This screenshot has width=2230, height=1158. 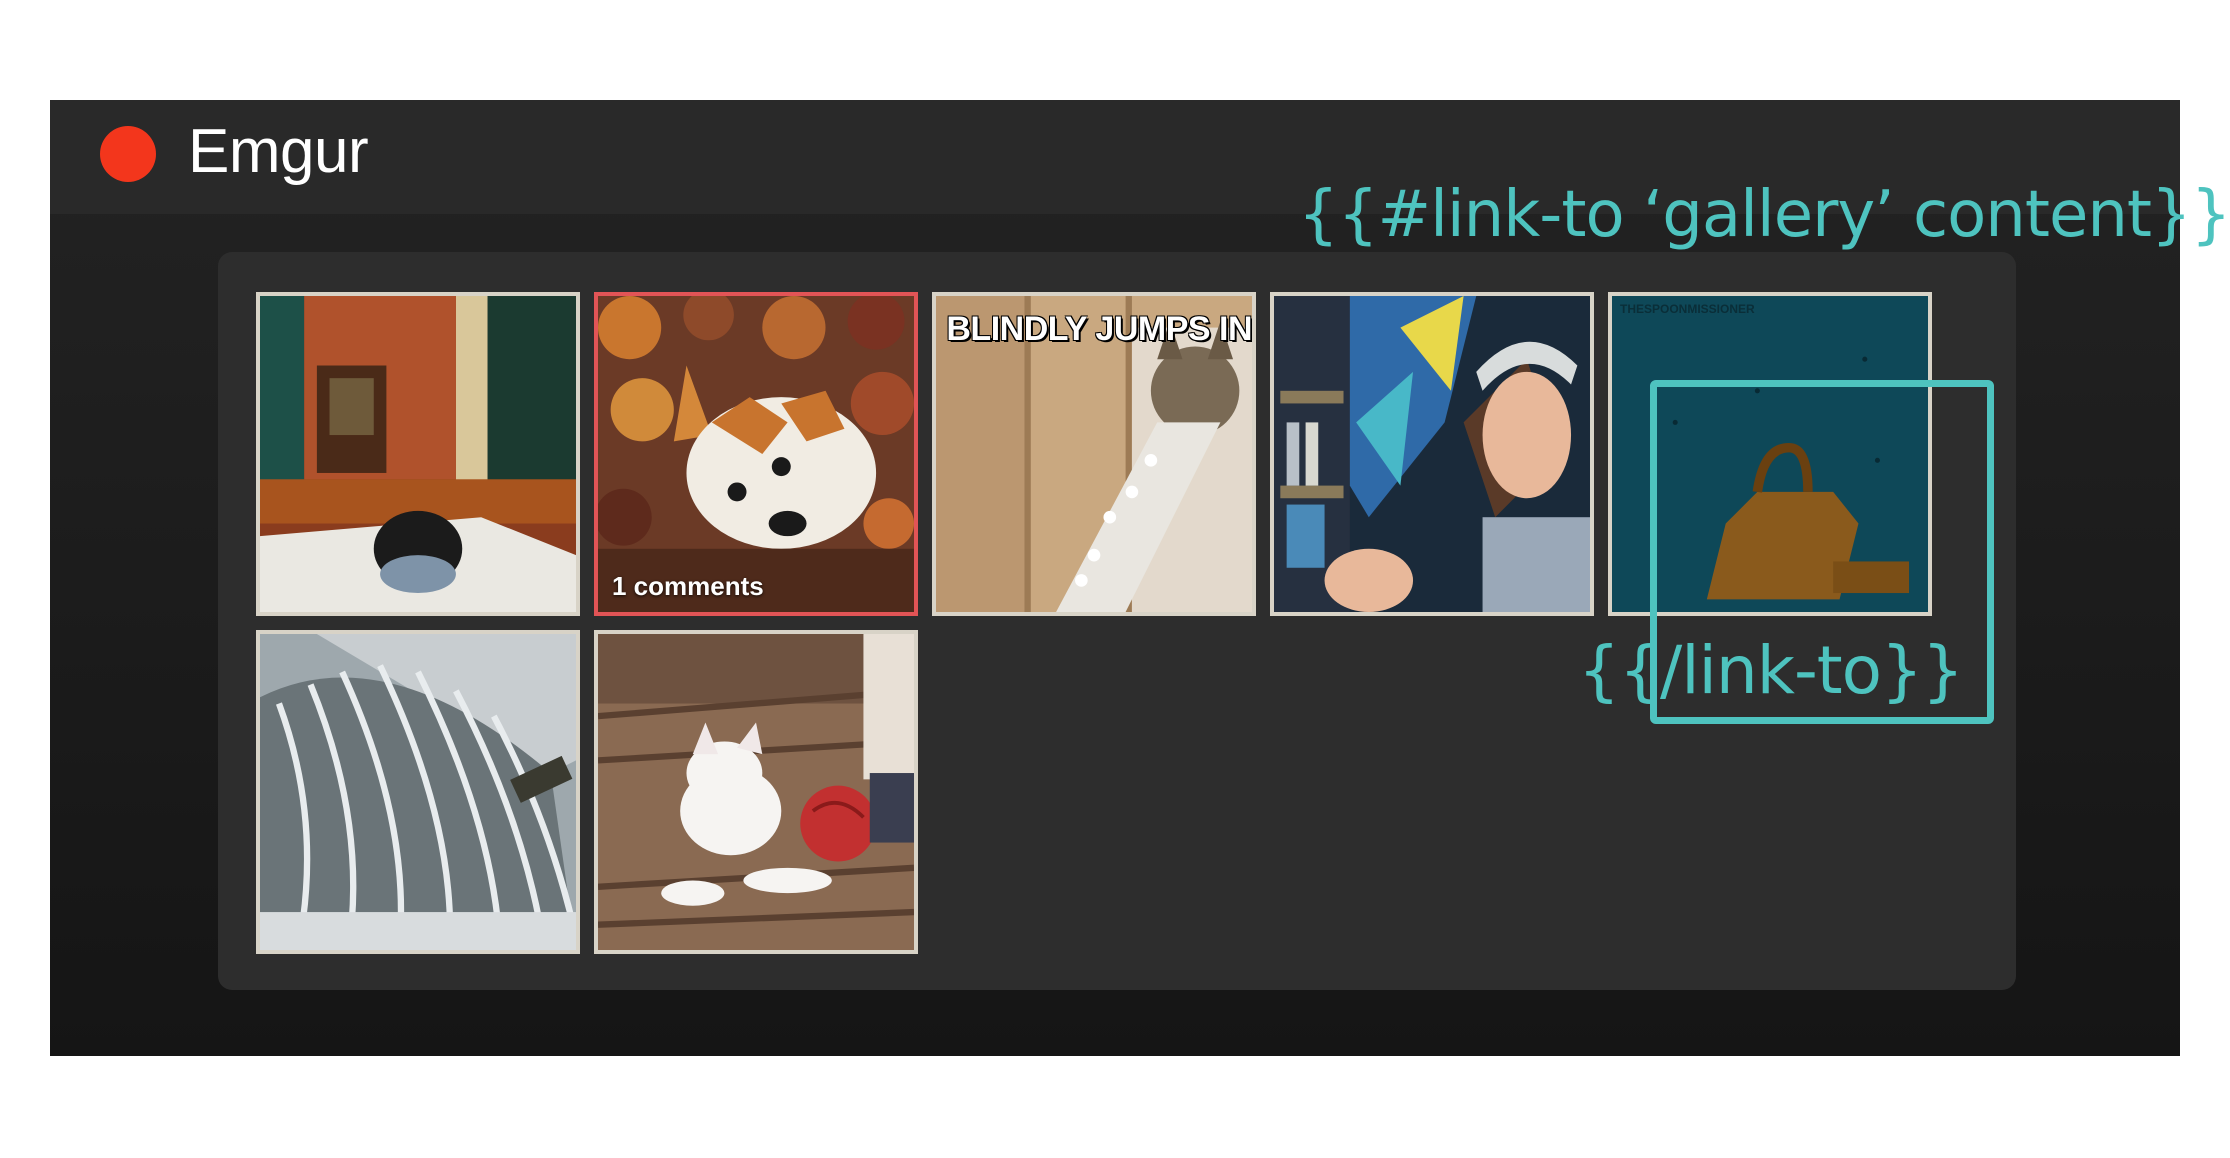 I want to click on gallery-tile-girl-reaction, so click(x=1432, y=454).